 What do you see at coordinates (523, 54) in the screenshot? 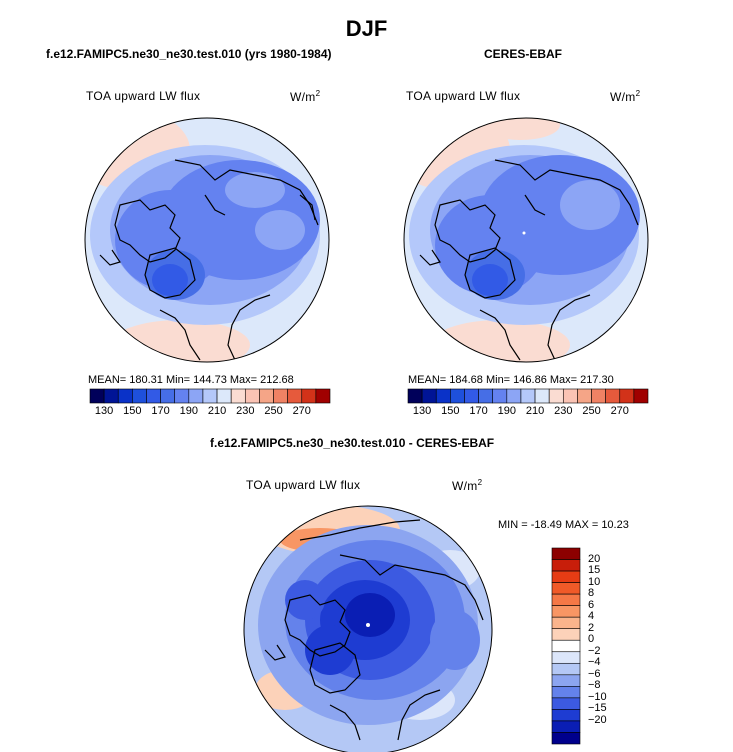
I see `panel2-title: CERES-EBAF` at bounding box center [523, 54].